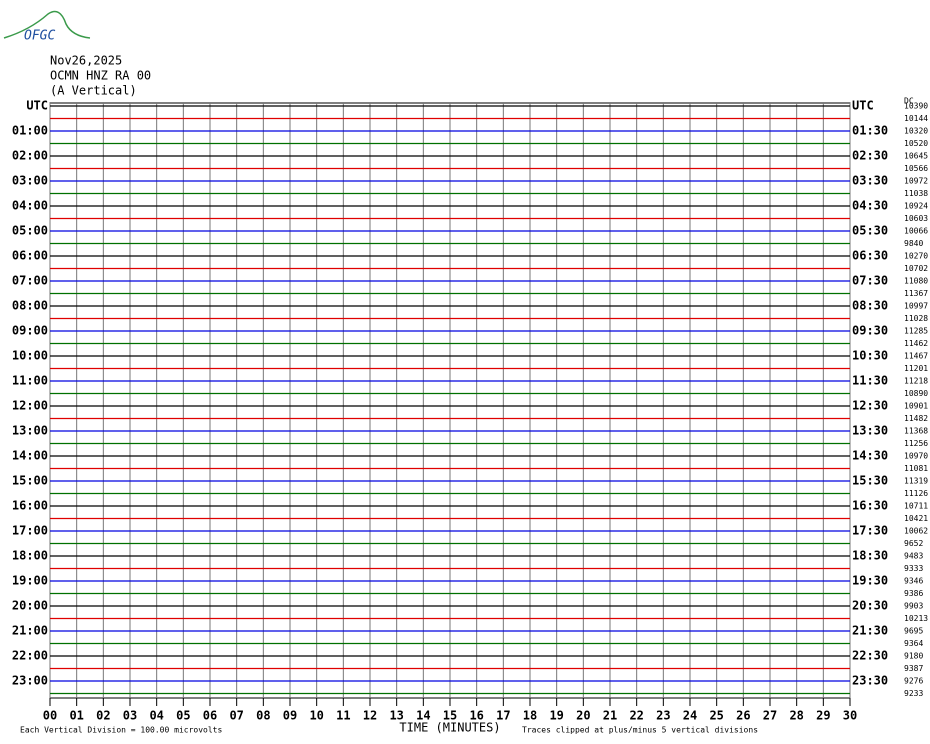 Image resolution: width=930 pixels, height=744 pixels. I want to click on x-tick-label: 23, so click(663, 716).